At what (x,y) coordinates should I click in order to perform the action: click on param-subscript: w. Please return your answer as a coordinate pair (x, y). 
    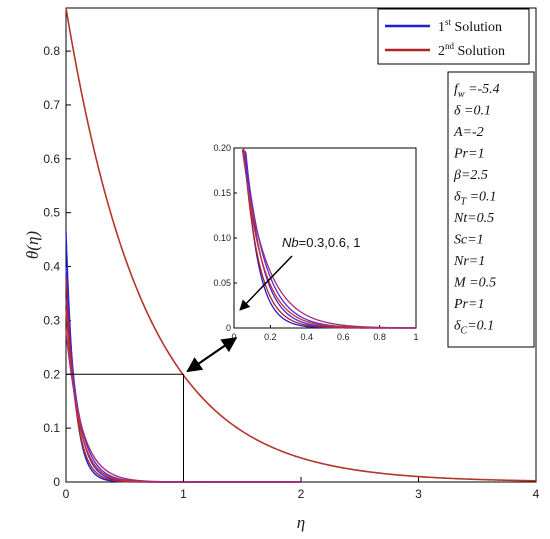
    Looking at the image, I should click on (461, 94).